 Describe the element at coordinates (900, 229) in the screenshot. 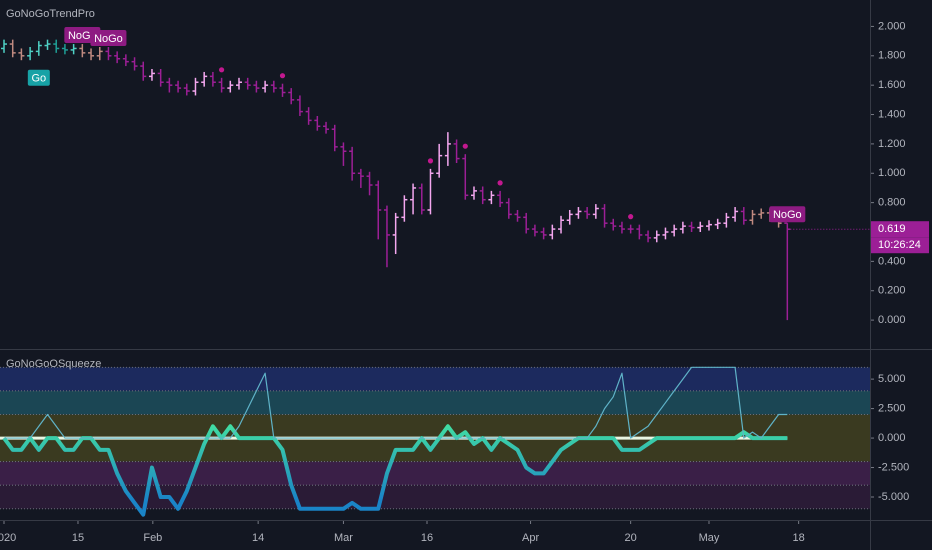

I see `last-price-box` at that location.